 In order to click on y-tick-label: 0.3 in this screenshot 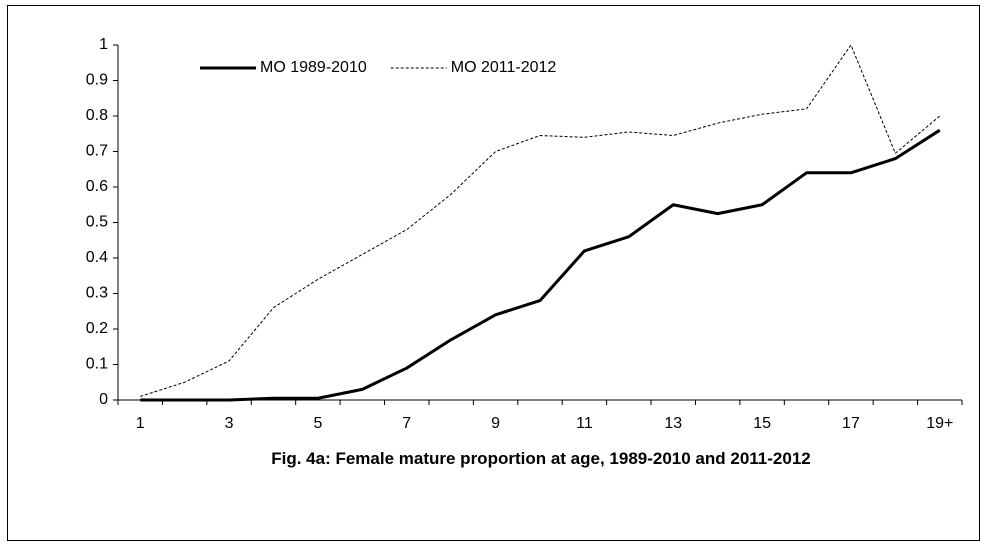, I will do `click(97, 293)`.